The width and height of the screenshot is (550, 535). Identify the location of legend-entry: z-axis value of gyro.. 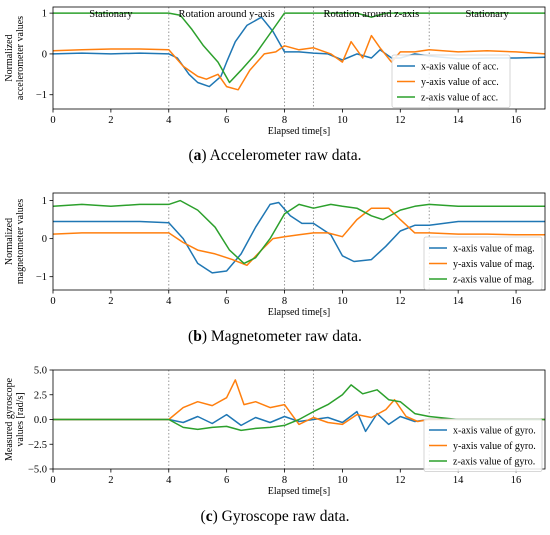
(494, 462).